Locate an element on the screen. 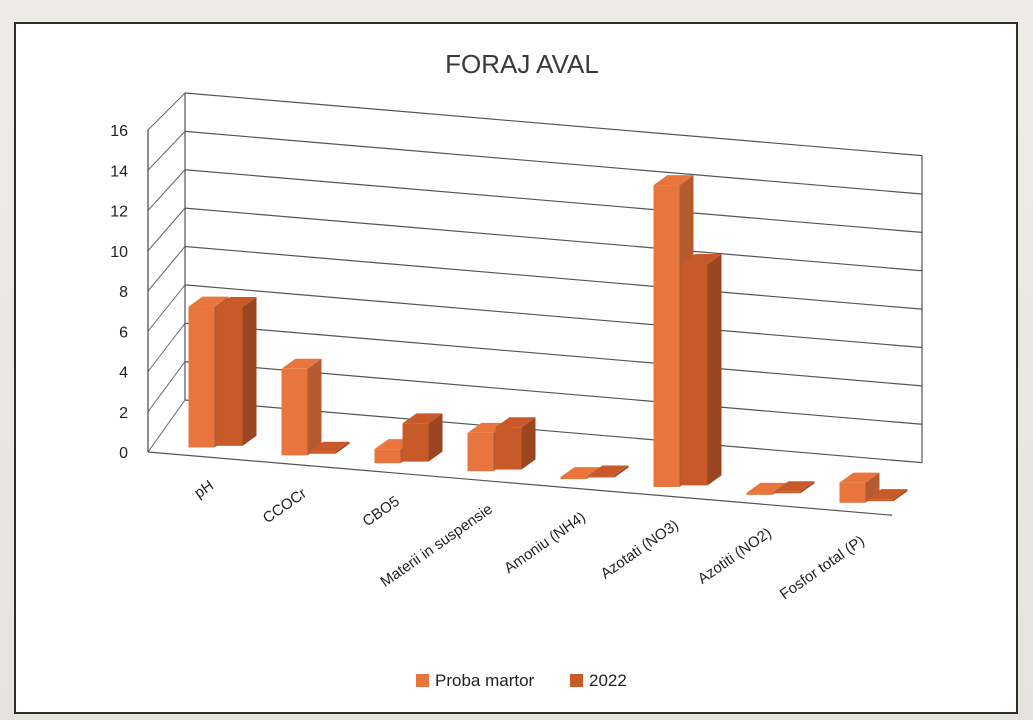 The width and height of the screenshot is (1033, 720). legend-label-1: 2022 is located at coordinates (608, 680).